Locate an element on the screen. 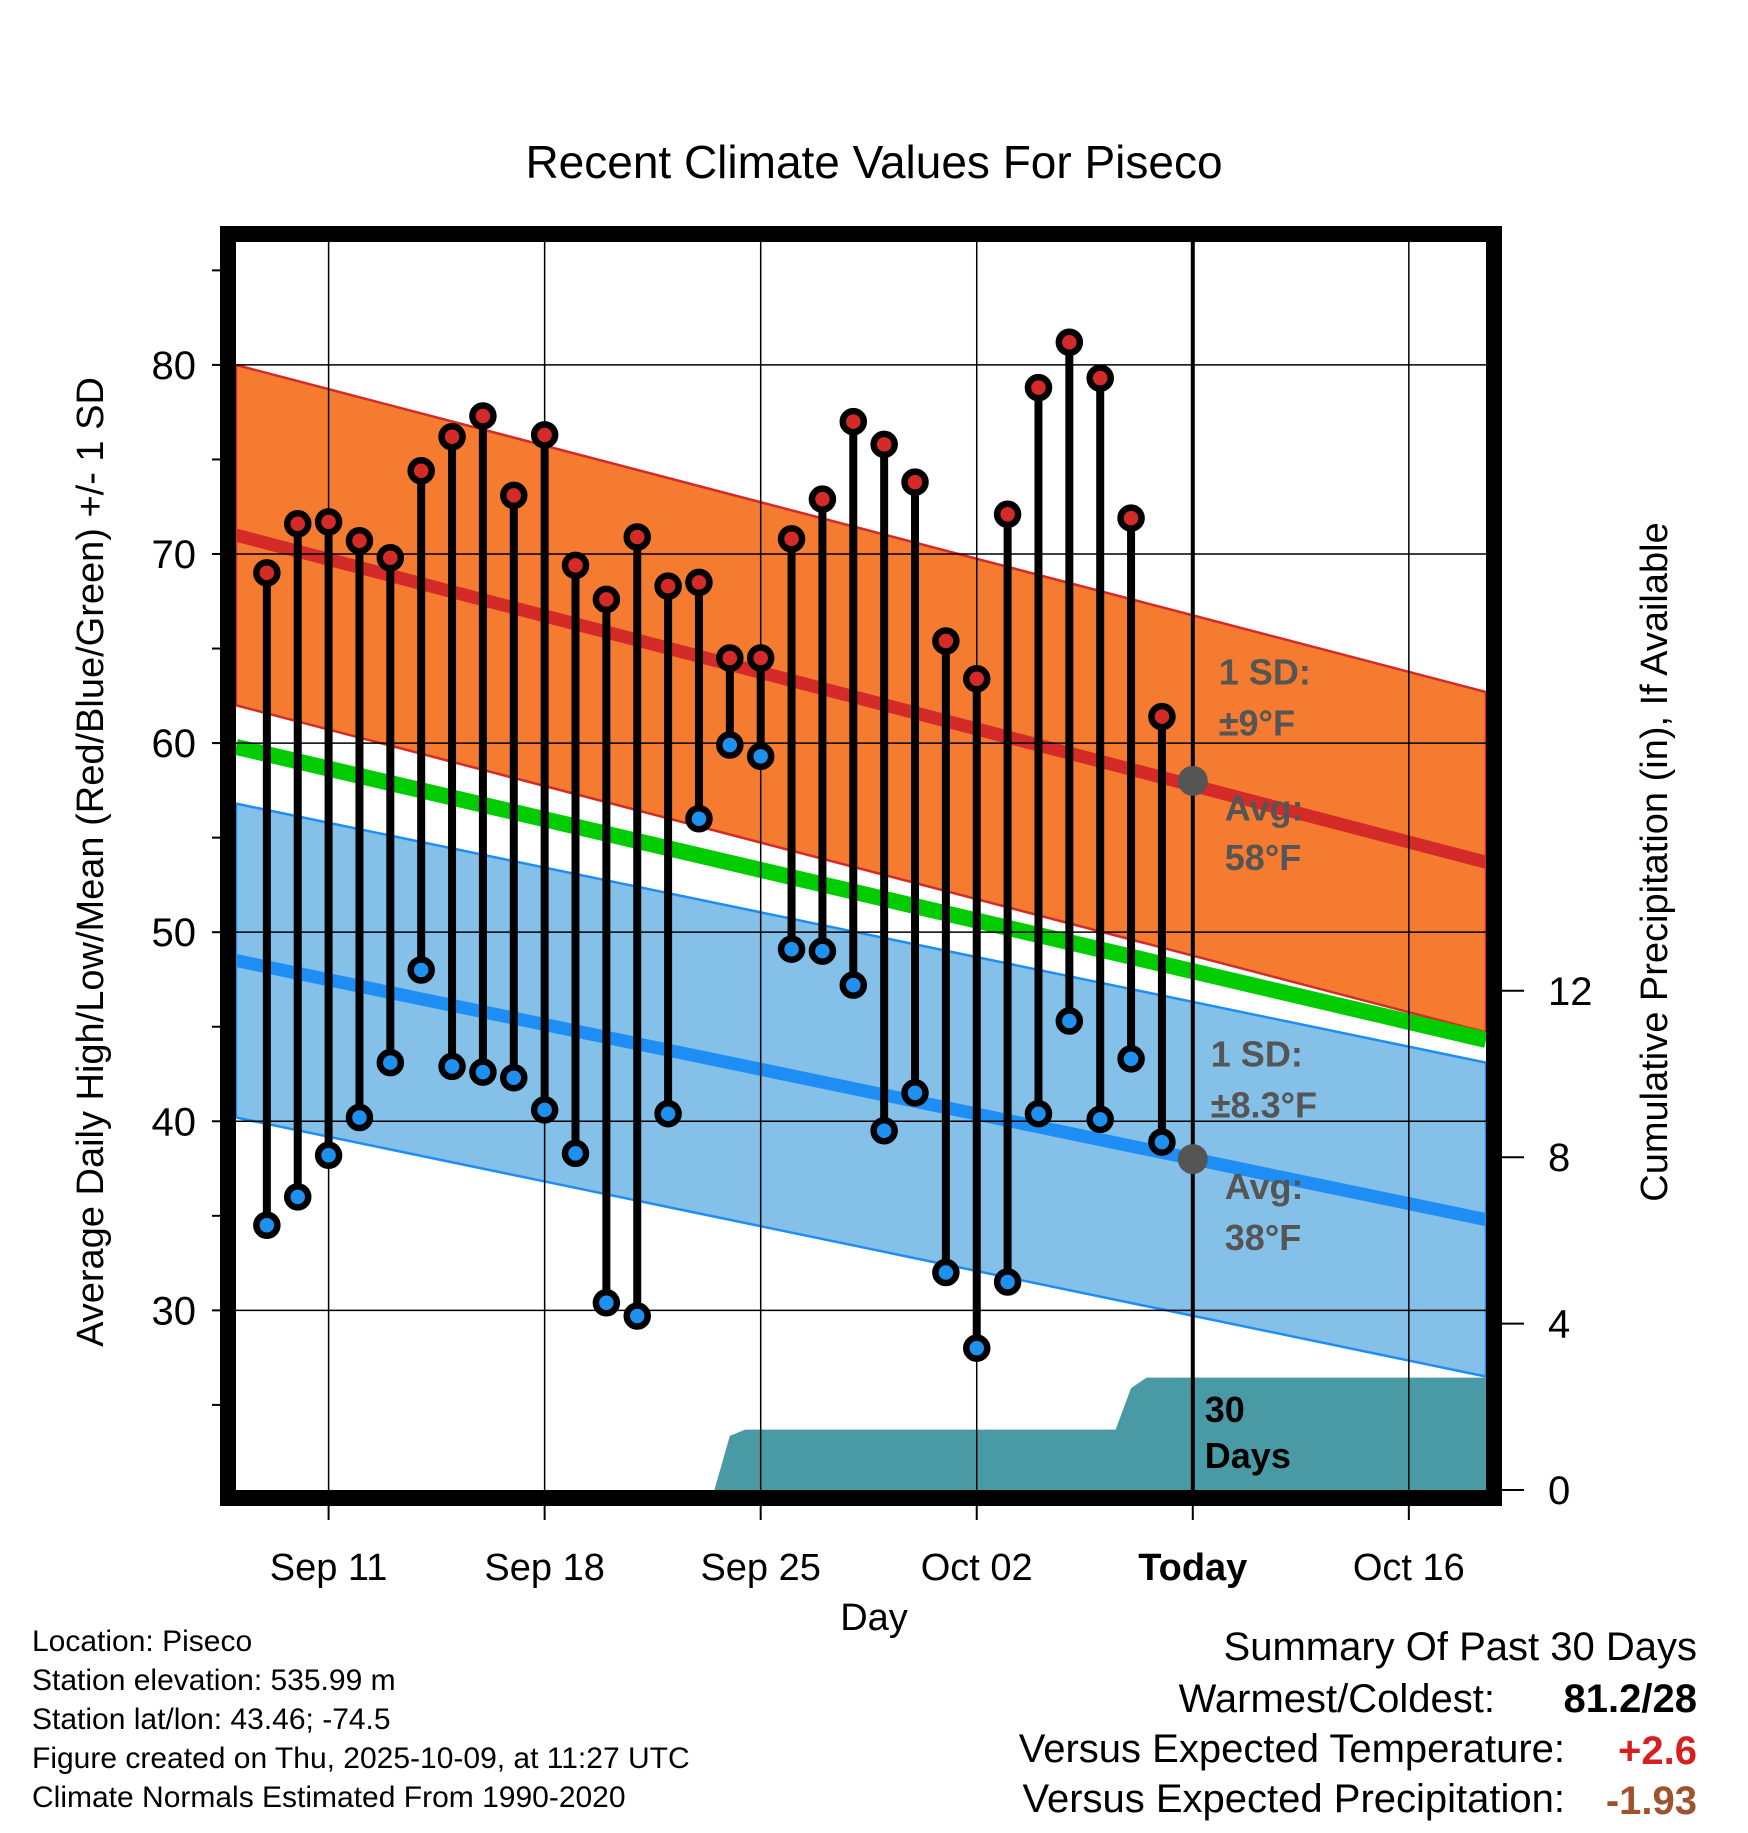 This screenshot has width=1748, height=1833. low-avg-value: 38°F is located at coordinates (1263, 1237).